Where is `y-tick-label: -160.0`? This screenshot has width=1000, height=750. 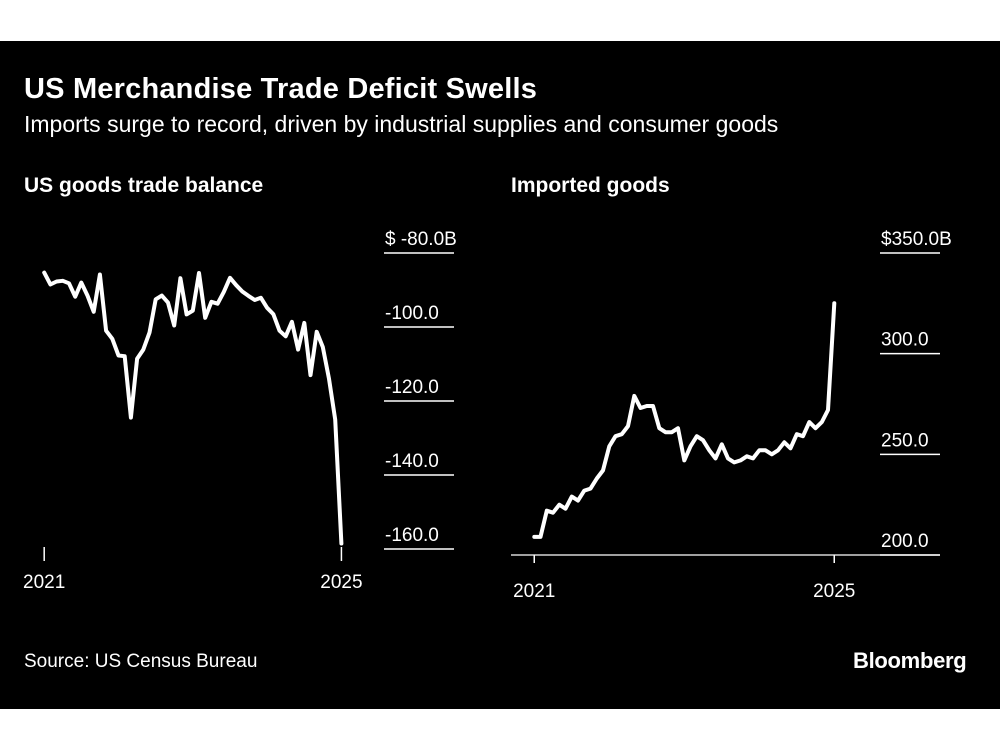 y-tick-label: -160.0 is located at coordinates (412, 535).